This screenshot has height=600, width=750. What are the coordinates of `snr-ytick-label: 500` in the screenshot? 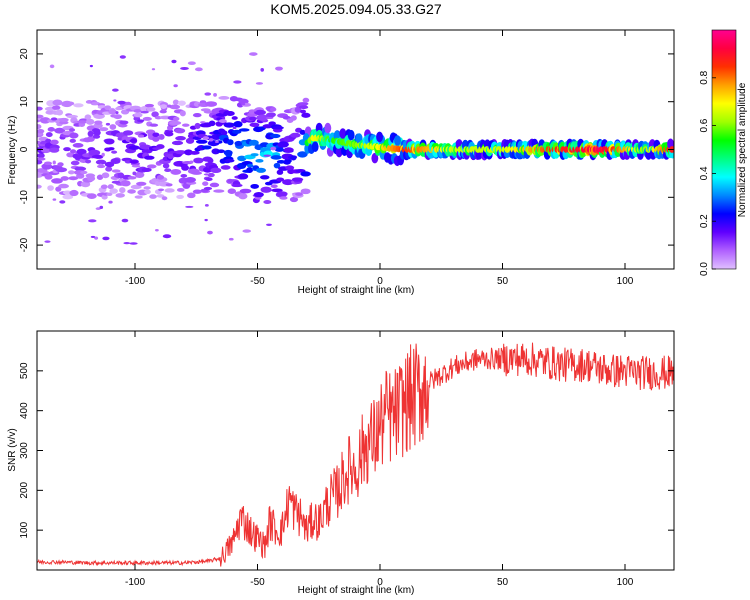 It's located at (24, 370).